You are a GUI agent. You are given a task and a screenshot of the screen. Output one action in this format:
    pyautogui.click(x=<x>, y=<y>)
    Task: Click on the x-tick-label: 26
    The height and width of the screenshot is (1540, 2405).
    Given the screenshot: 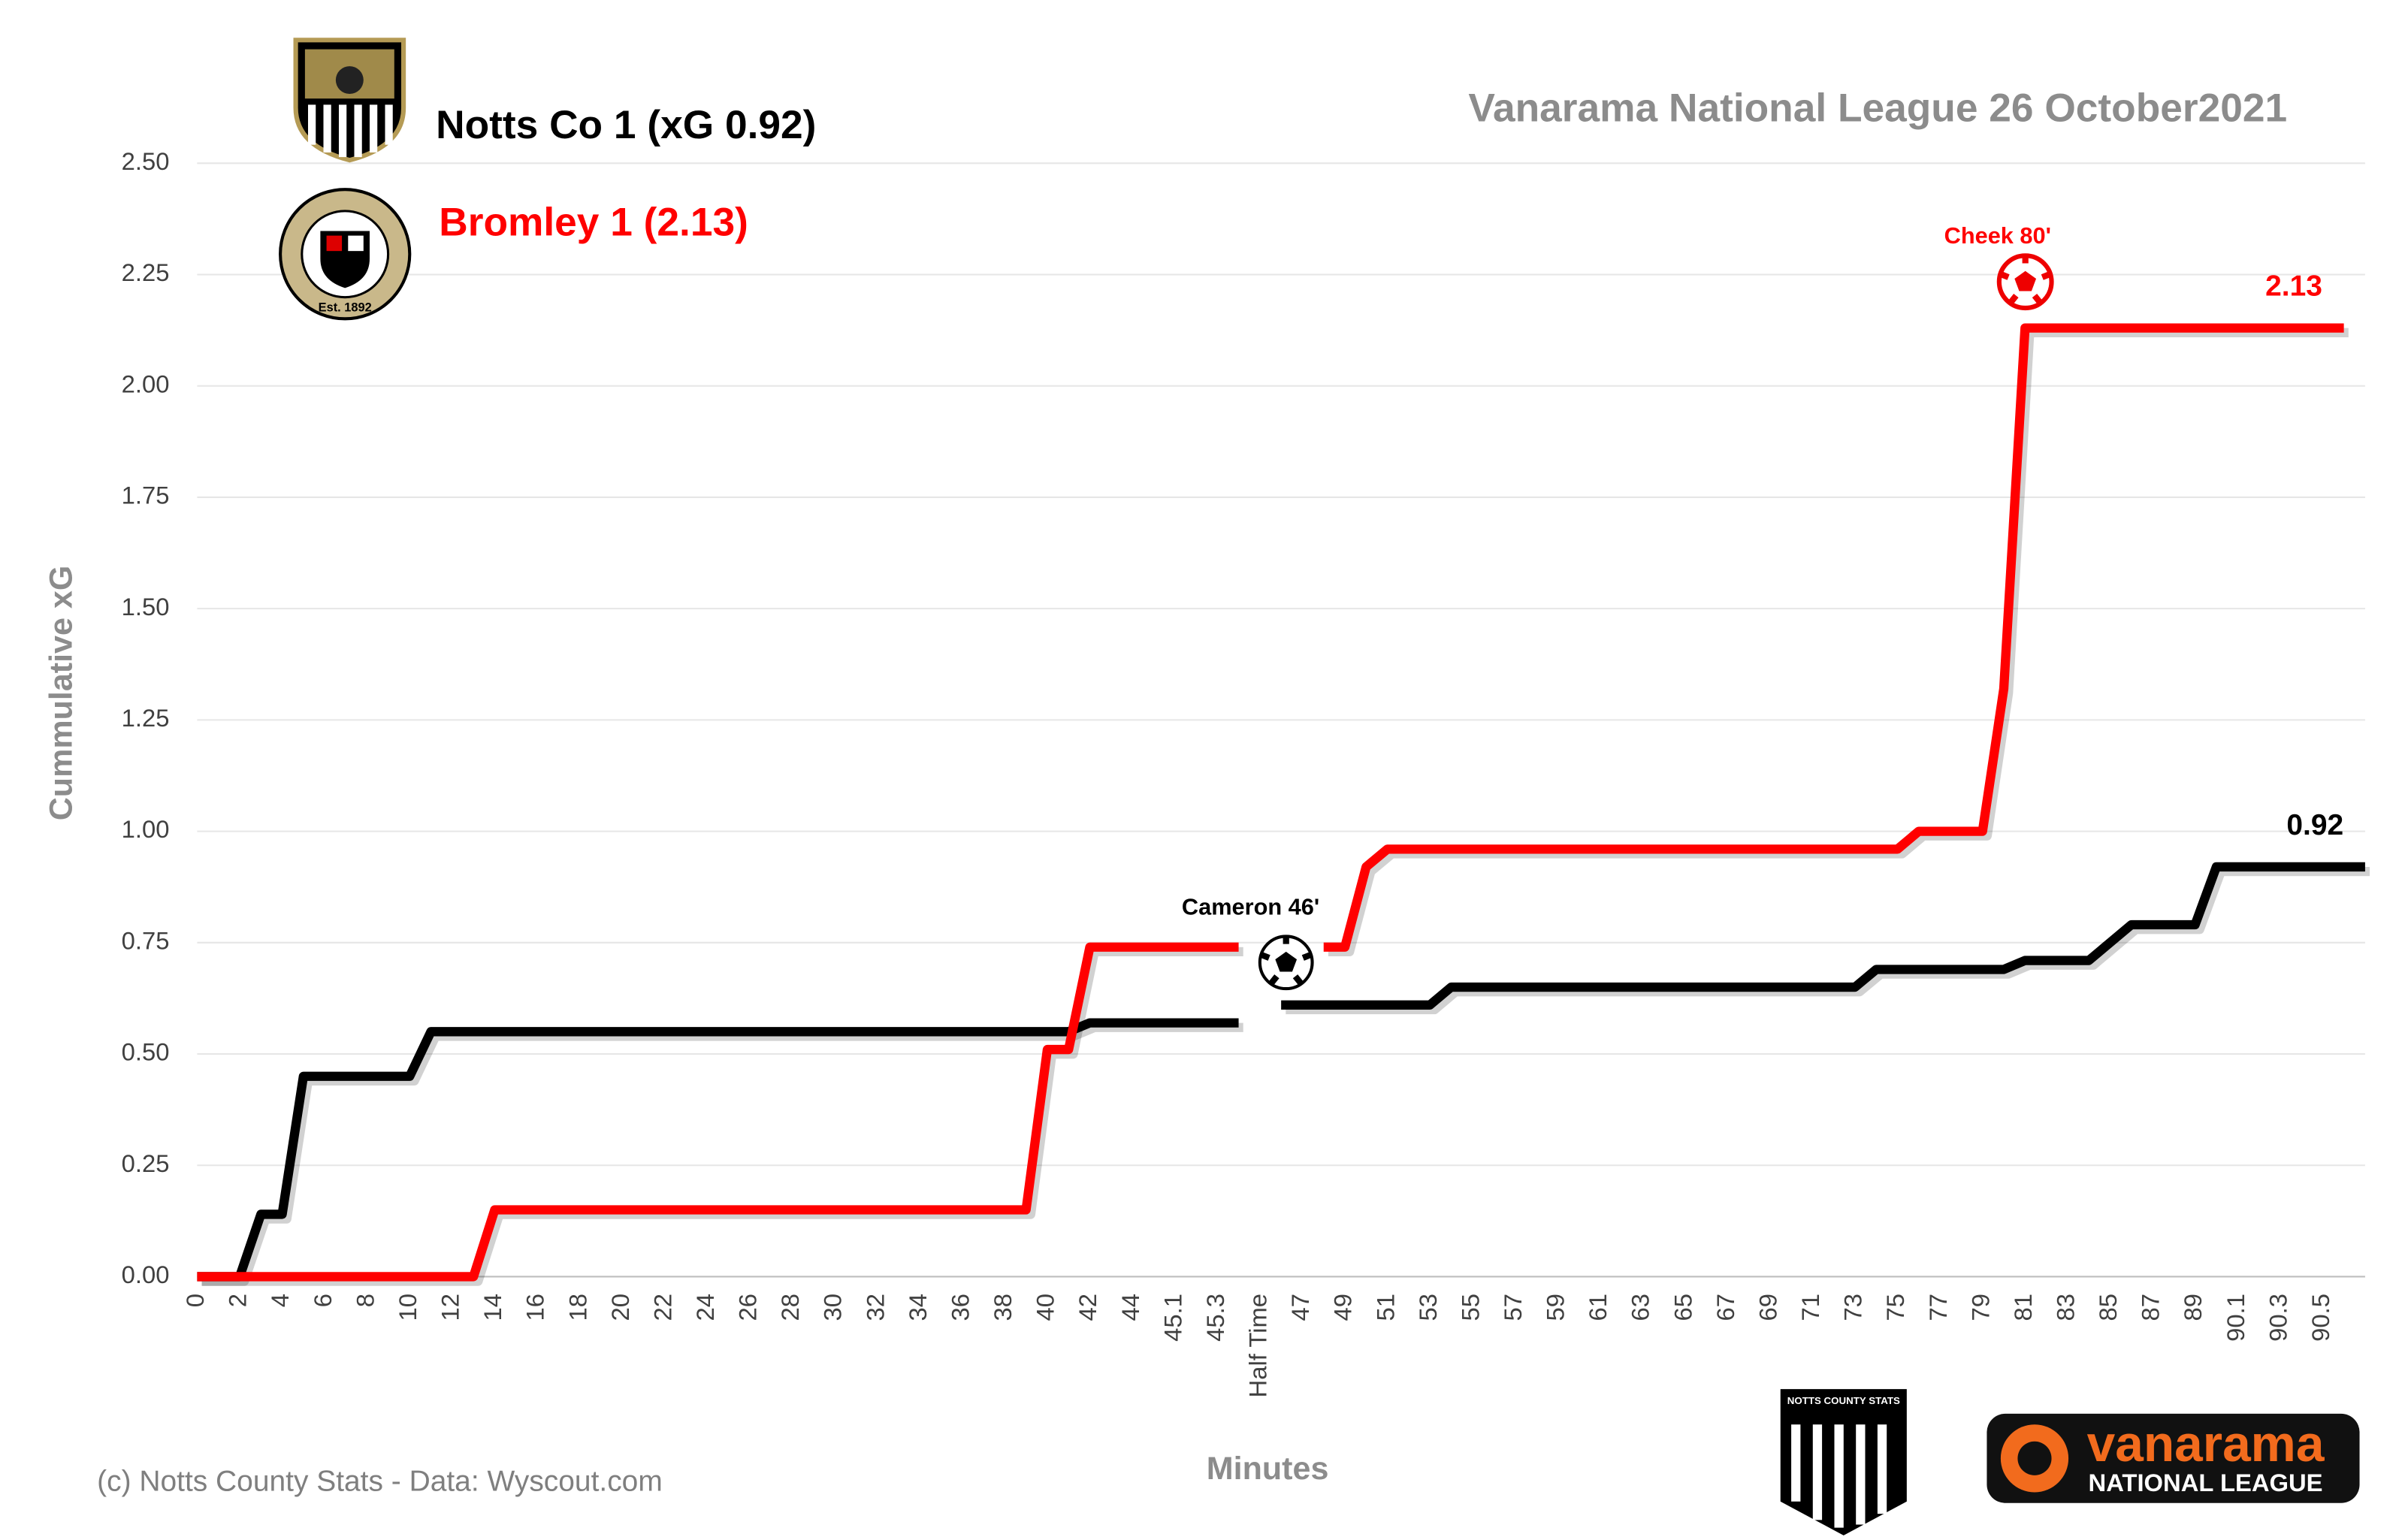 What is the action you would take?
    pyautogui.click(x=748, y=1308)
    